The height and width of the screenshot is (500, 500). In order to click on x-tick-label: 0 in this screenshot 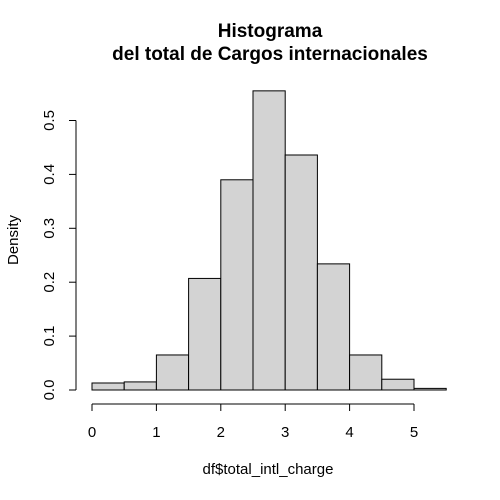, I will do `click(92, 432)`.